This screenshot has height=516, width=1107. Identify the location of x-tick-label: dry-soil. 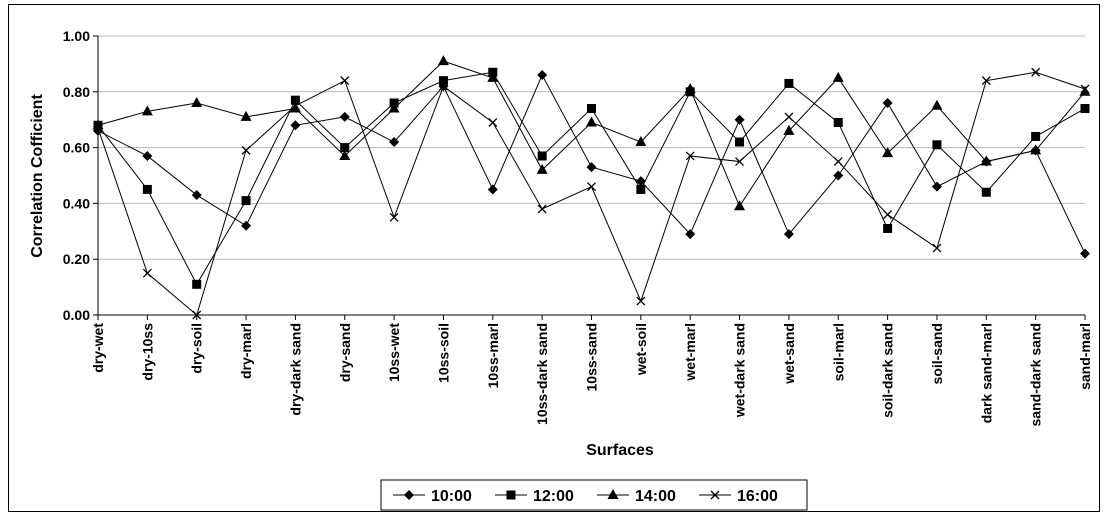
(197, 348).